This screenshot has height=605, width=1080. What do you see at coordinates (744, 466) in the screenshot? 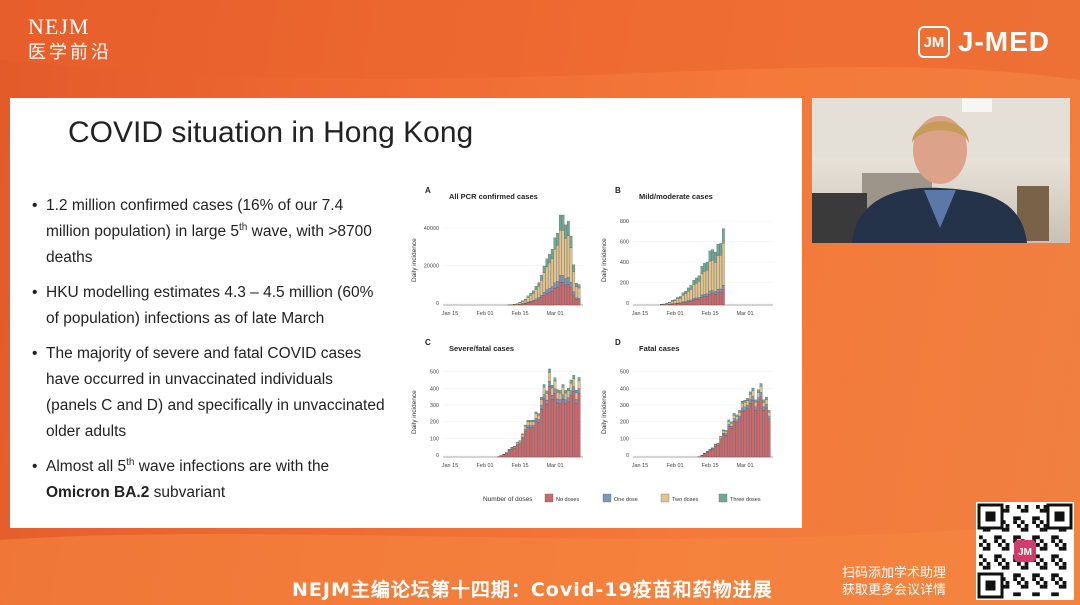
I see `x-tick-label: Mar 01` at bounding box center [744, 466].